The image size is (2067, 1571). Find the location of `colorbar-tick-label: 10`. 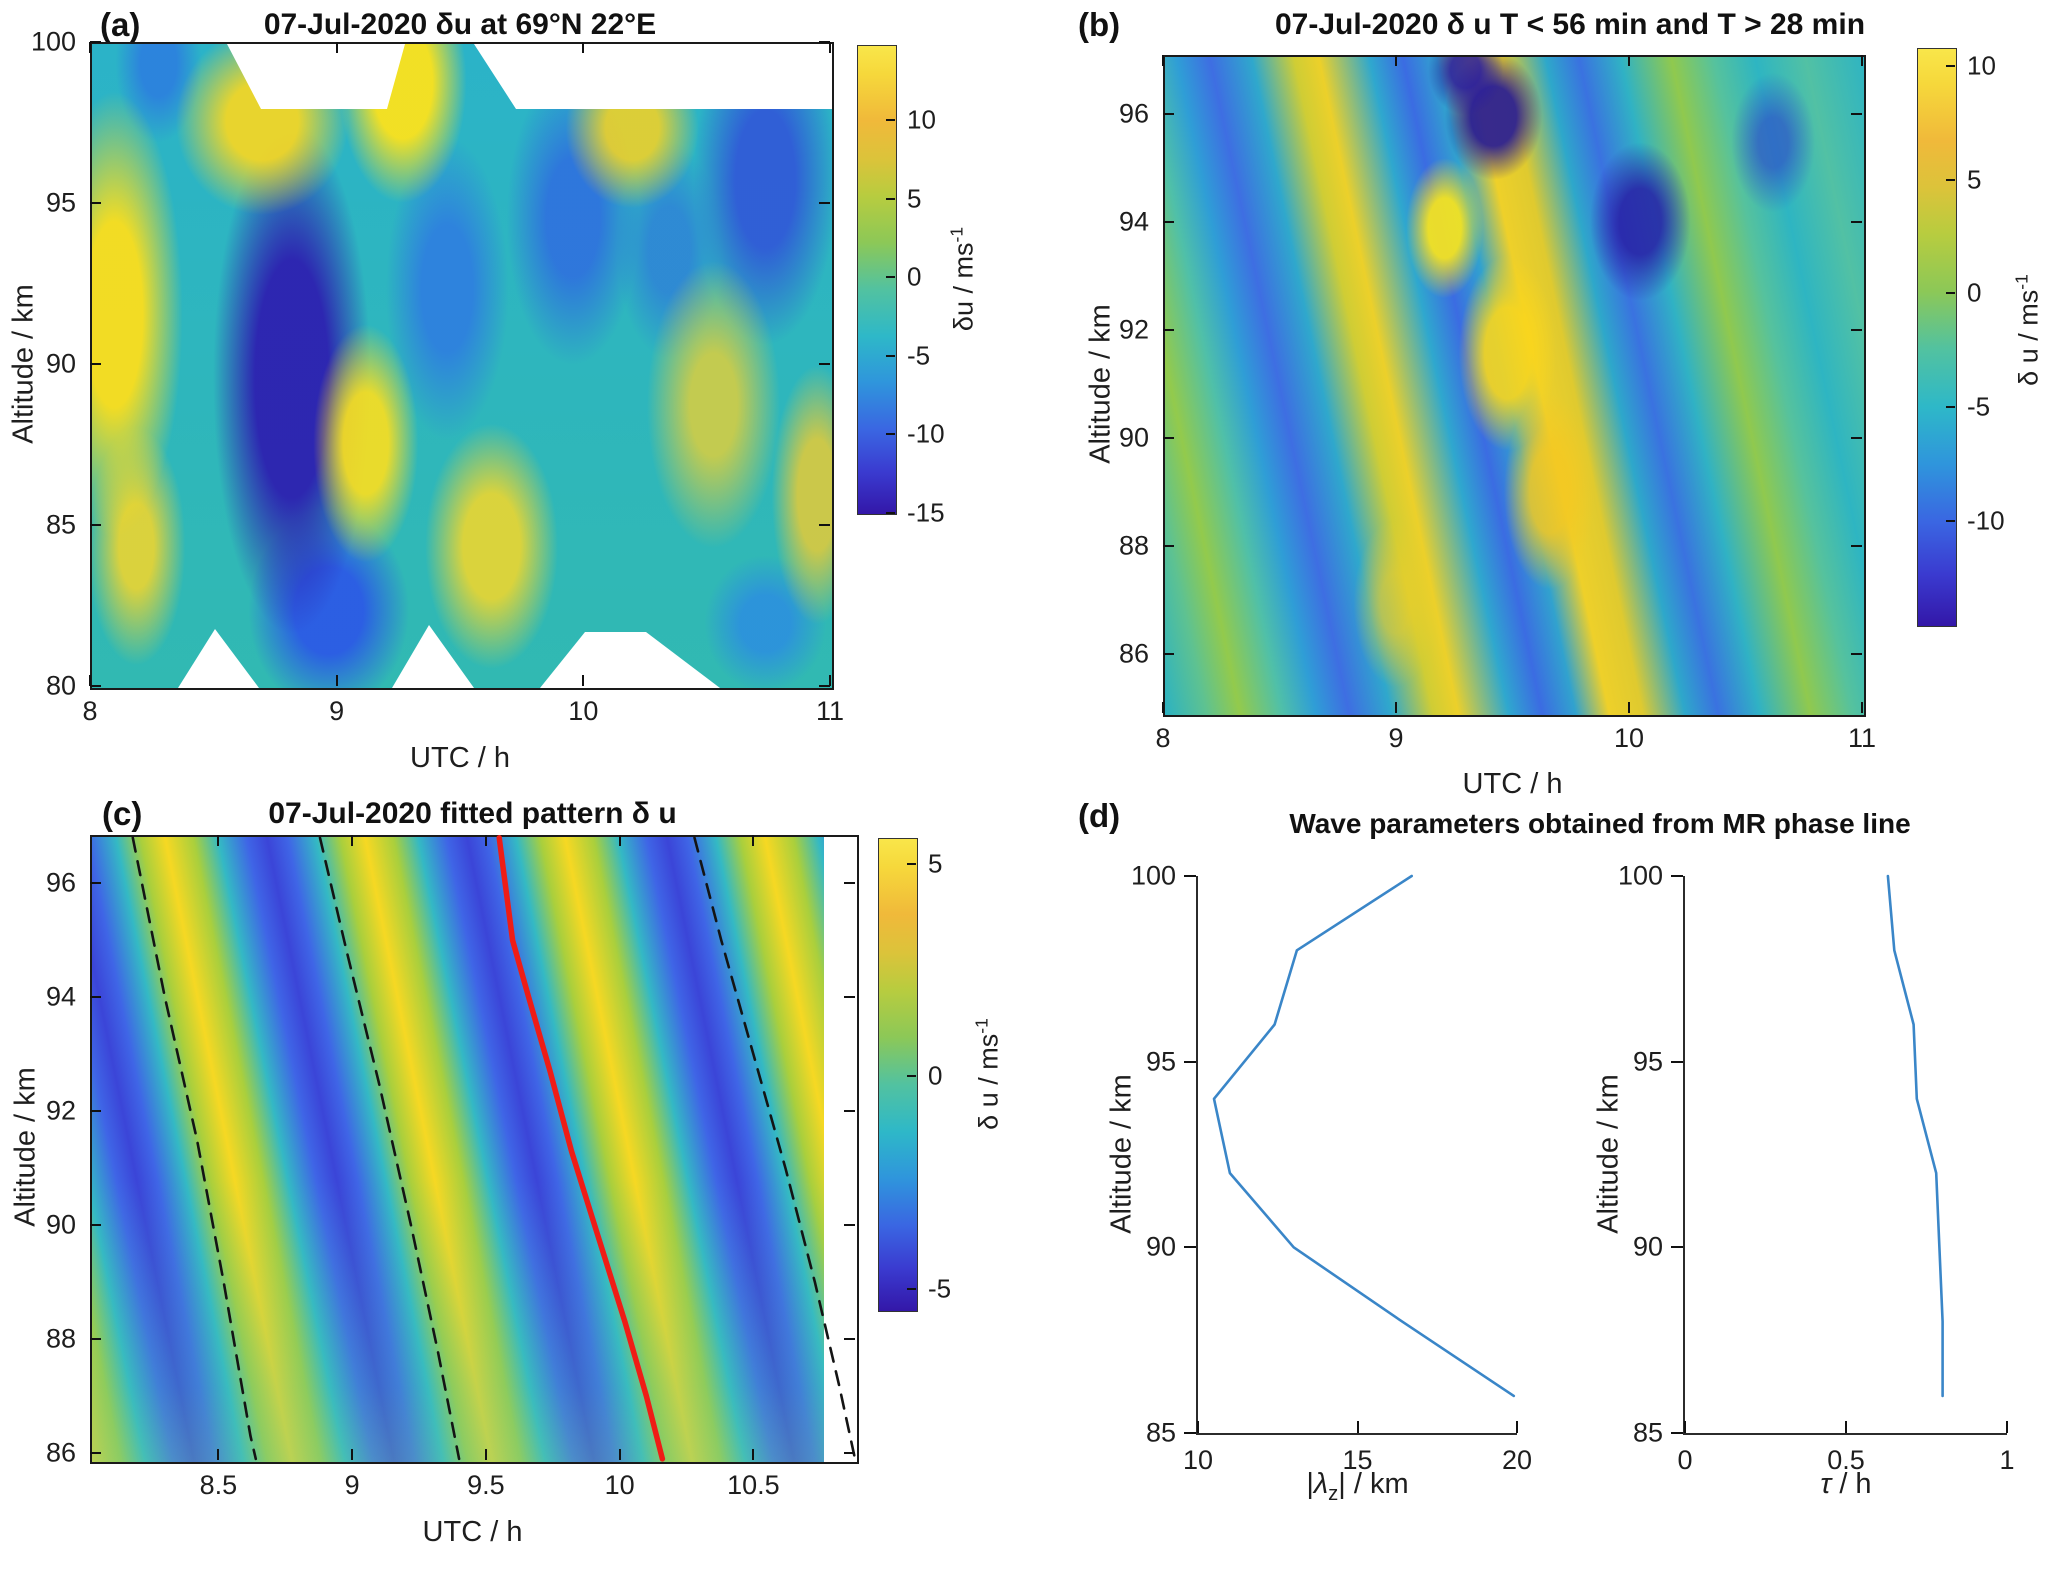

colorbar-tick-label: 10 is located at coordinates (921, 119).